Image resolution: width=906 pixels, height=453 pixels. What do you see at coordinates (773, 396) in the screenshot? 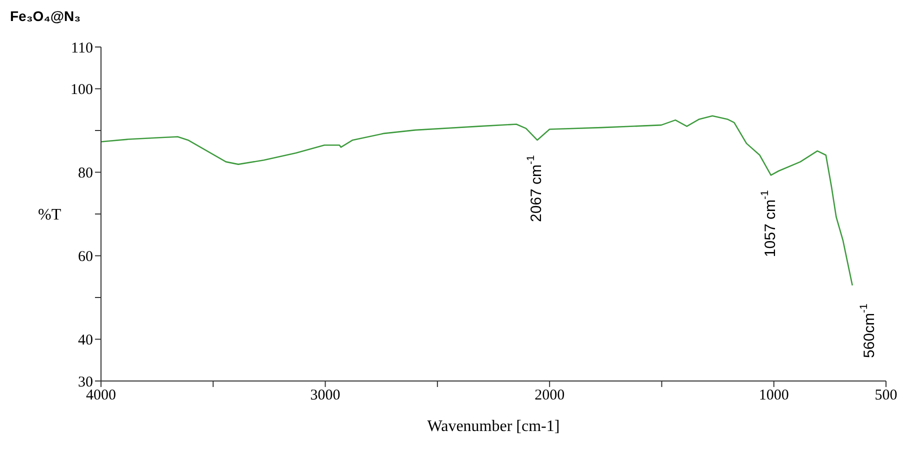
I see `x-tick-label: 1000` at bounding box center [773, 396].